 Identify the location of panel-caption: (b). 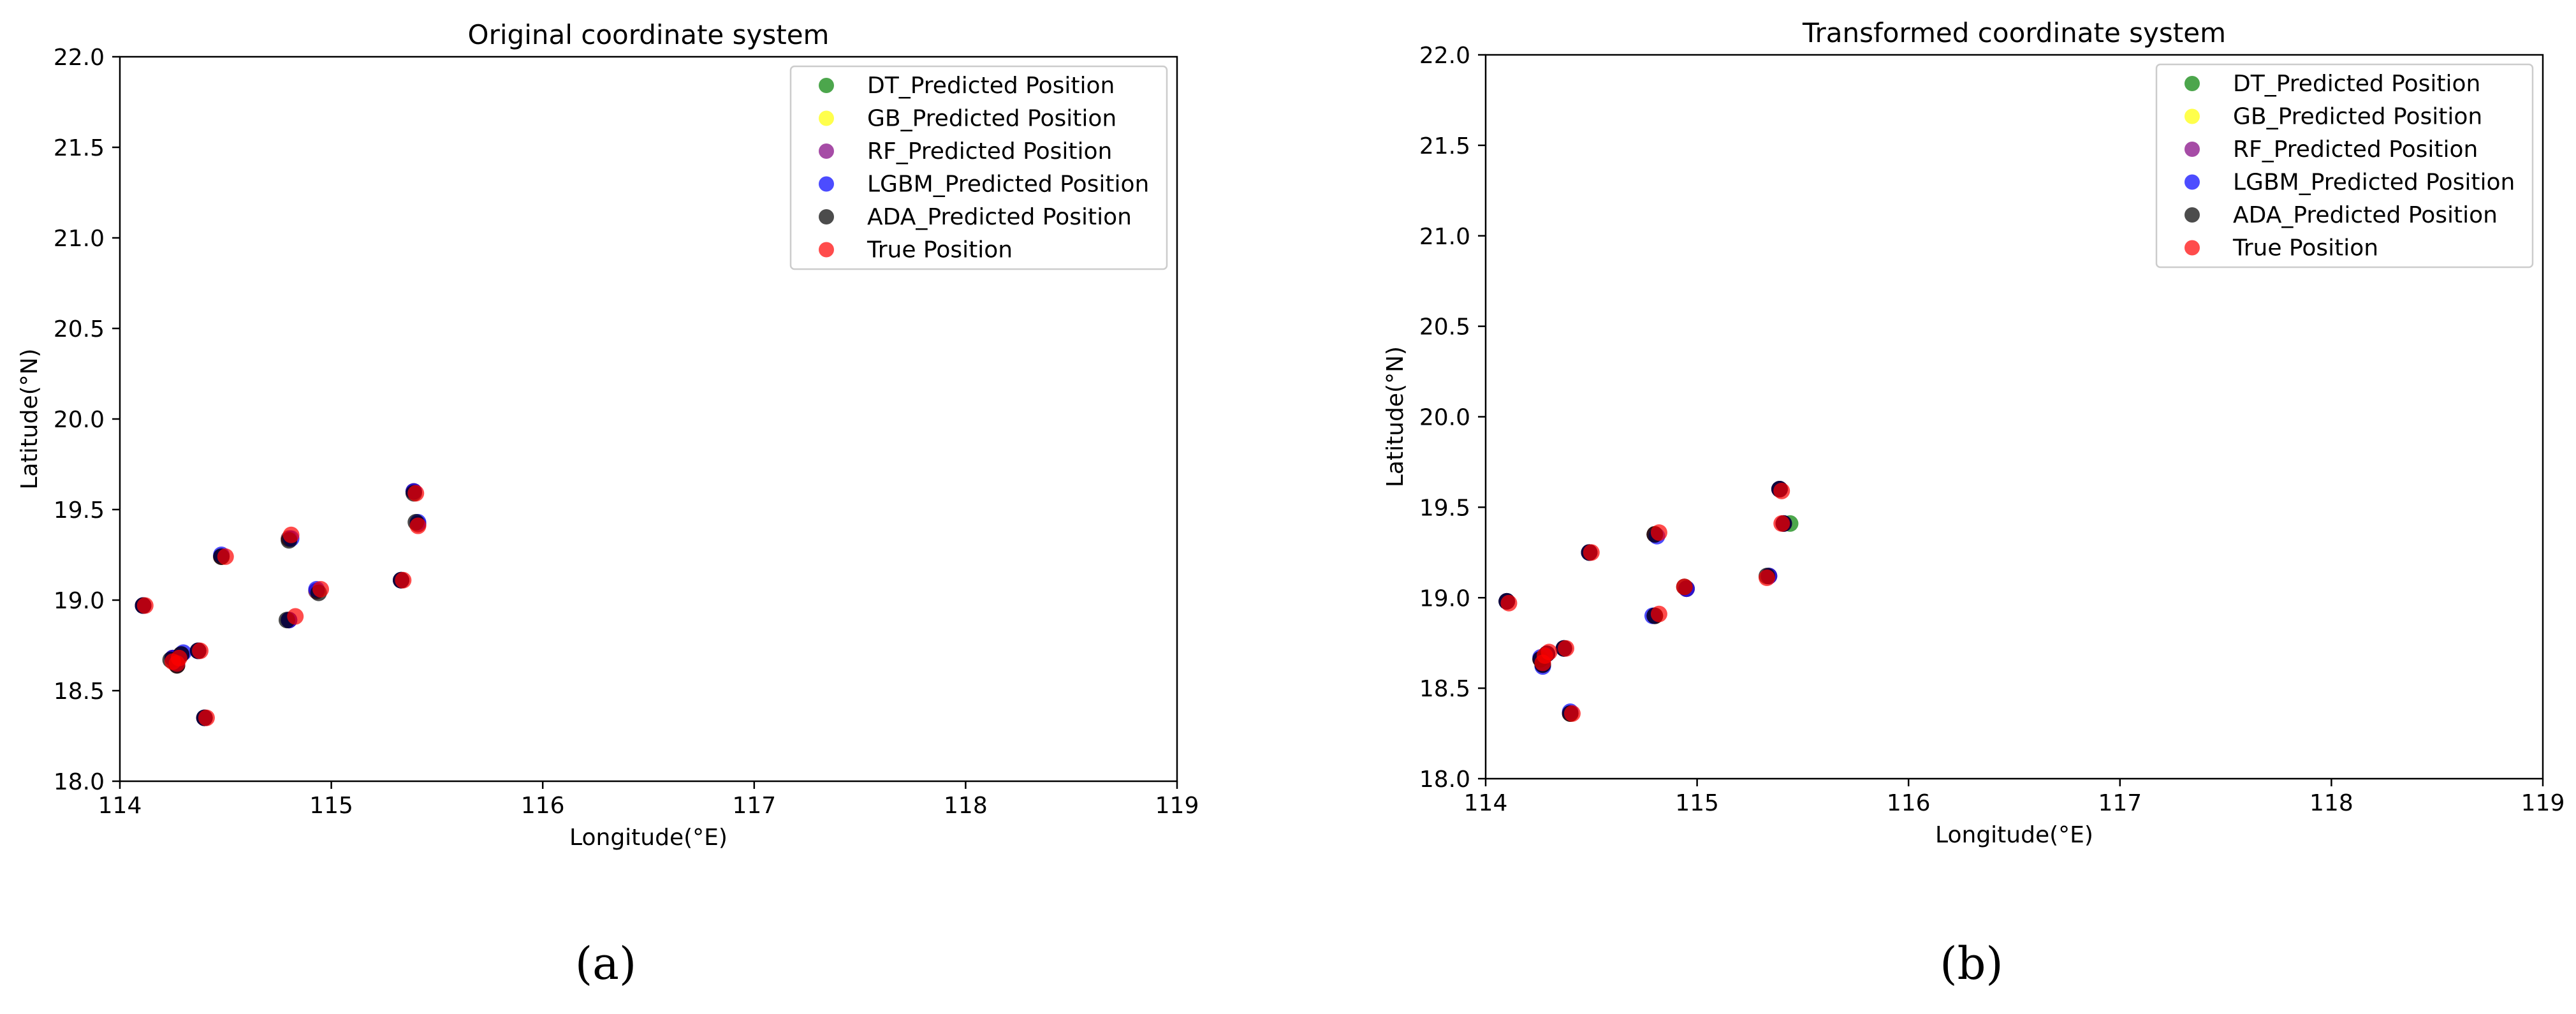
(1971, 963).